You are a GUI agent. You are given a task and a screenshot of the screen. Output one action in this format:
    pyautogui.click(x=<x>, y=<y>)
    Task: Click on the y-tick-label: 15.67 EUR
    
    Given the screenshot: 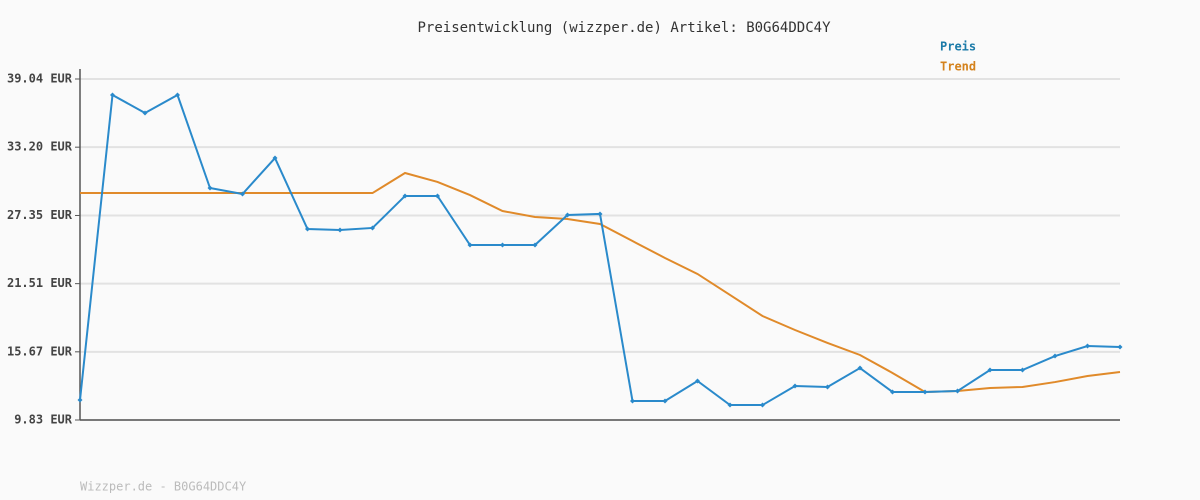 What is the action you would take?
    pyautogui.click(x=40, y=351)
    